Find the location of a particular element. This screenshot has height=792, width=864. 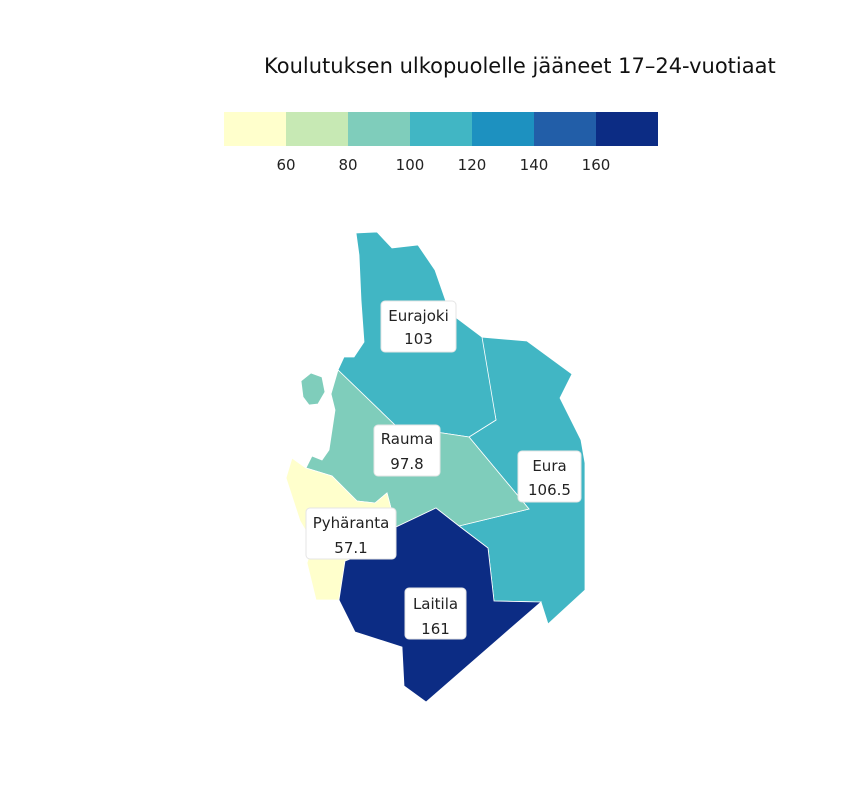

label-eurajoki: Eurajoki 103 is located at coordinates (418, 326).